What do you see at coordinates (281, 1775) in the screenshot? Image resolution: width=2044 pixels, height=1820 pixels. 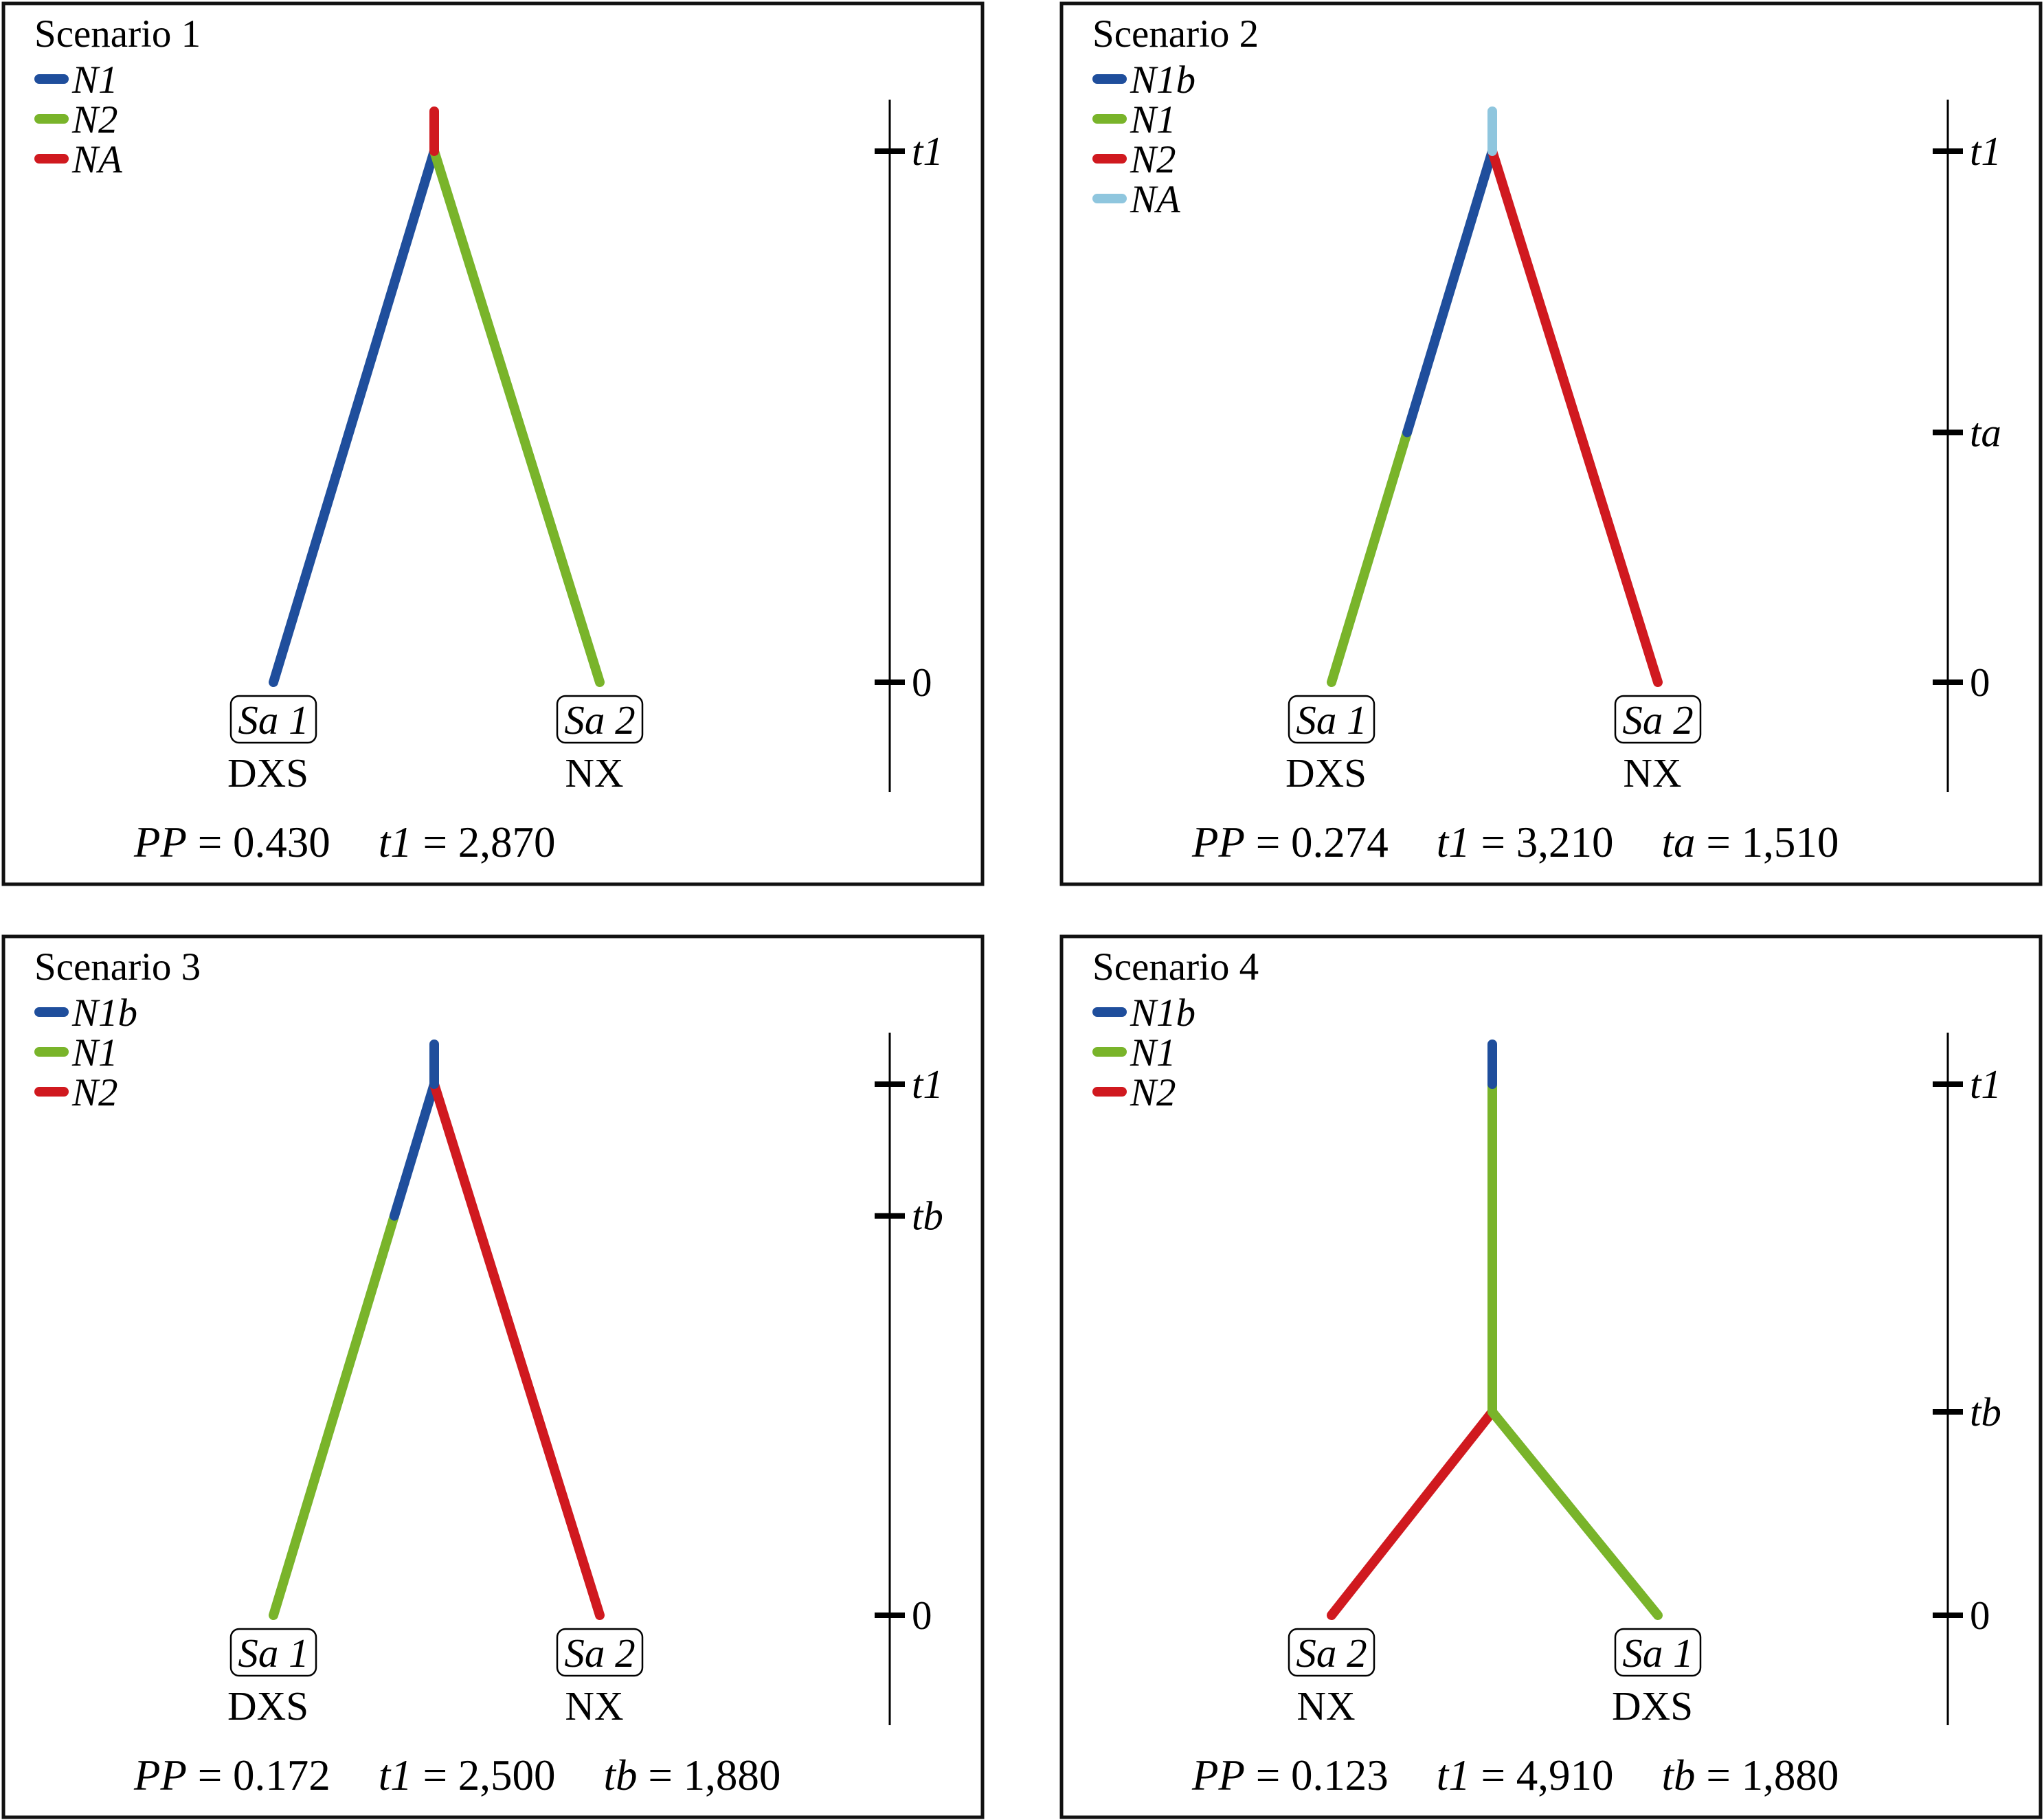 I see `footer-param-value: 0.172` at bounding box center [281, 1775].